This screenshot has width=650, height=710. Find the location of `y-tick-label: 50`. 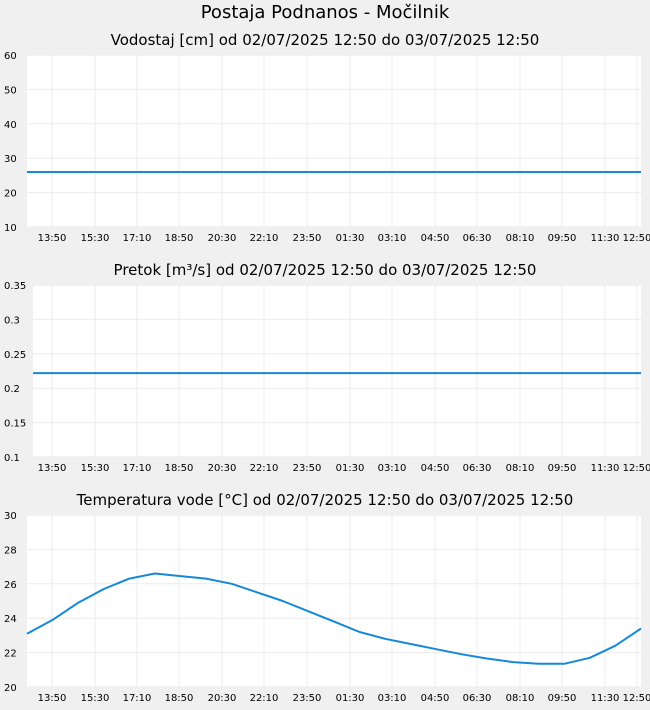

y-tick-label: 50 is located at coordinates (10, 90).